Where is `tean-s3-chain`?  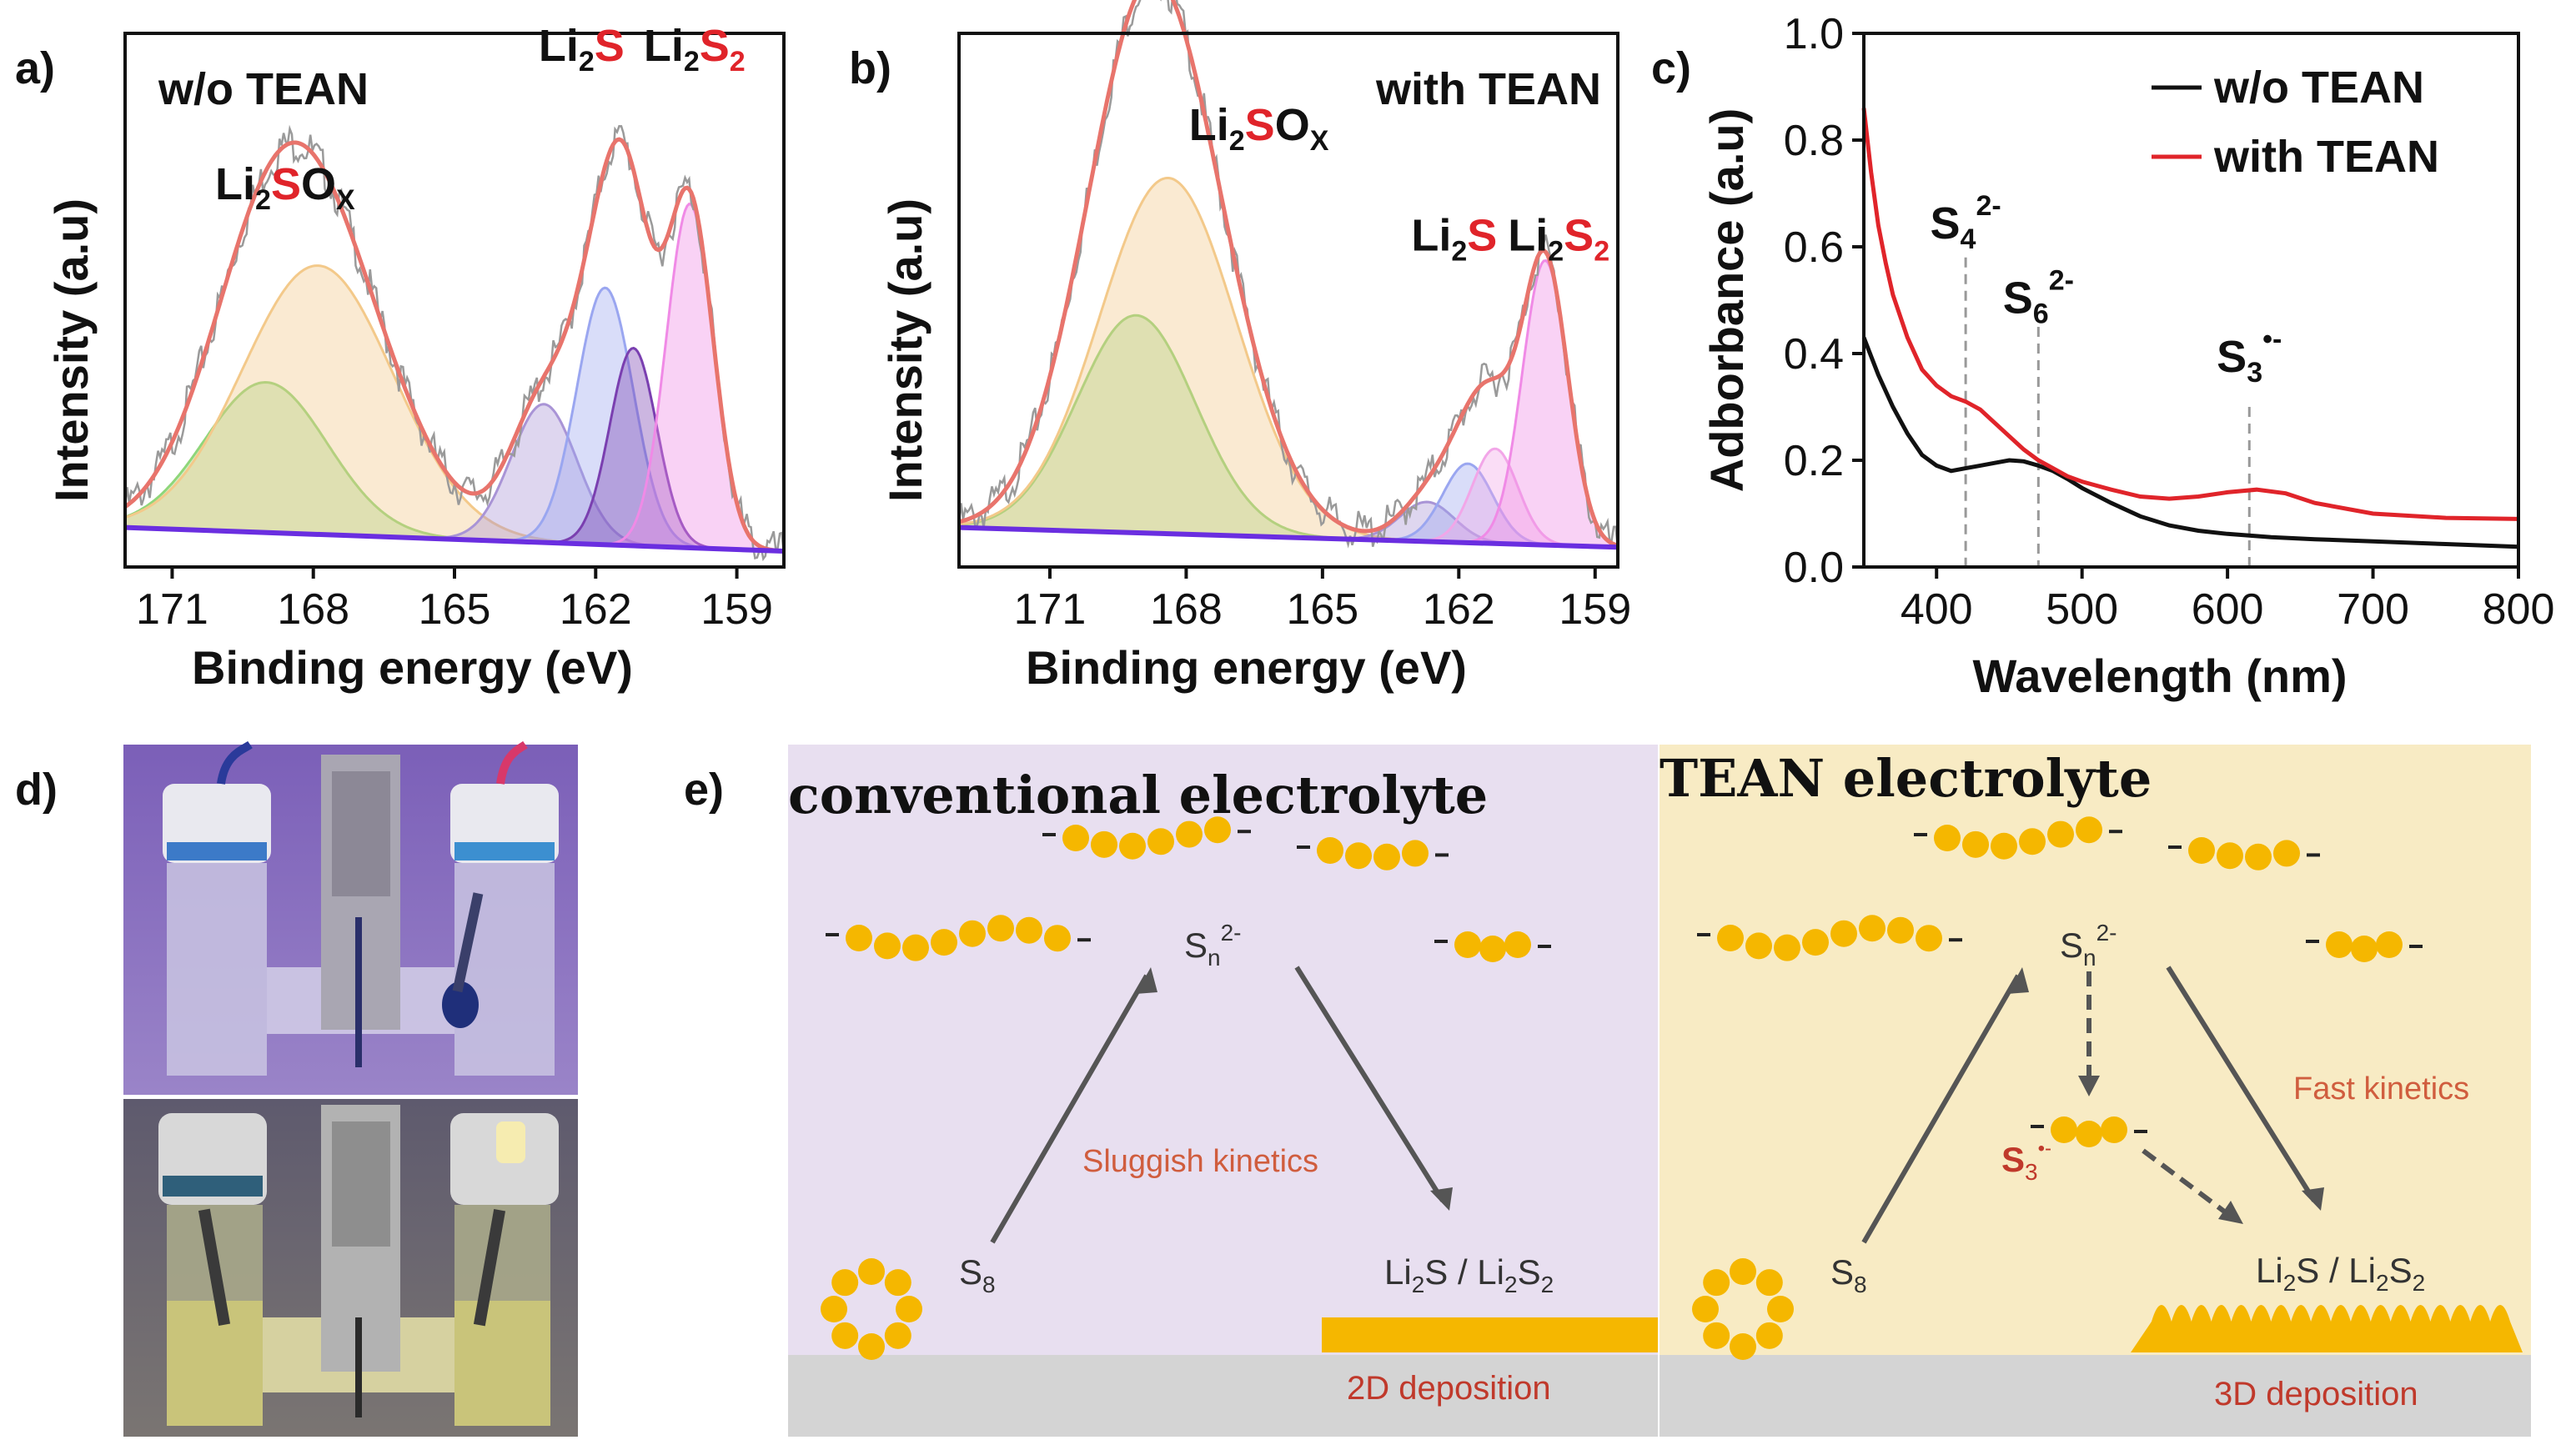 tean-s3-chain is located at coordinates (2089, 1131).